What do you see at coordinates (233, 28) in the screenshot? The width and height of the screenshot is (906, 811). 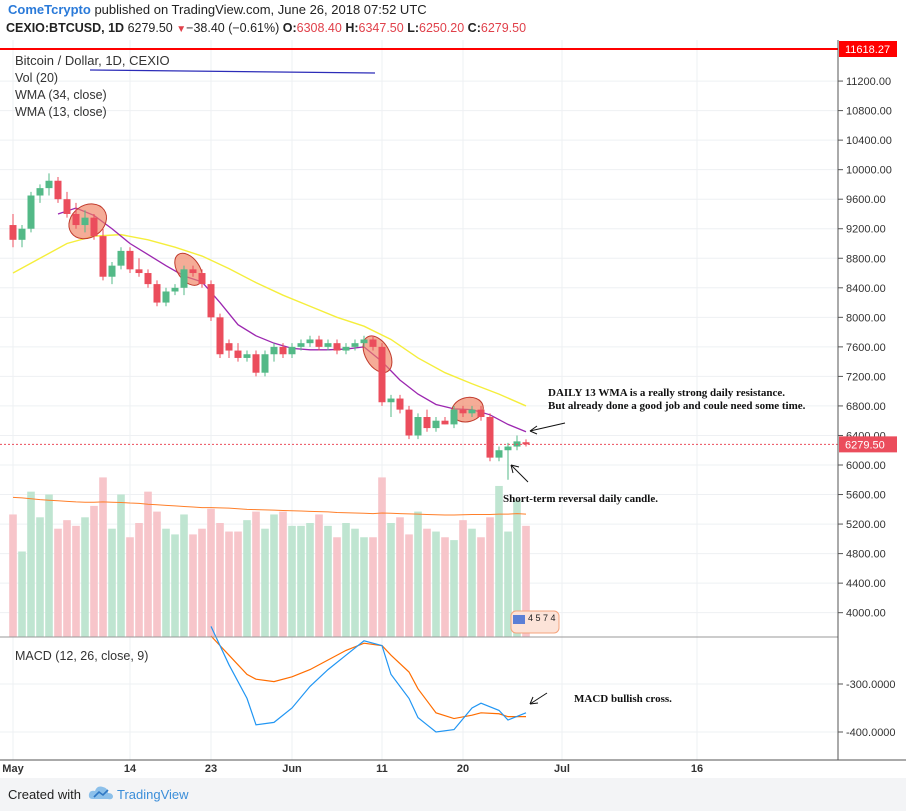 I see `price-change: −38.40 (−0.61%)` at bounding box center [233, 28].